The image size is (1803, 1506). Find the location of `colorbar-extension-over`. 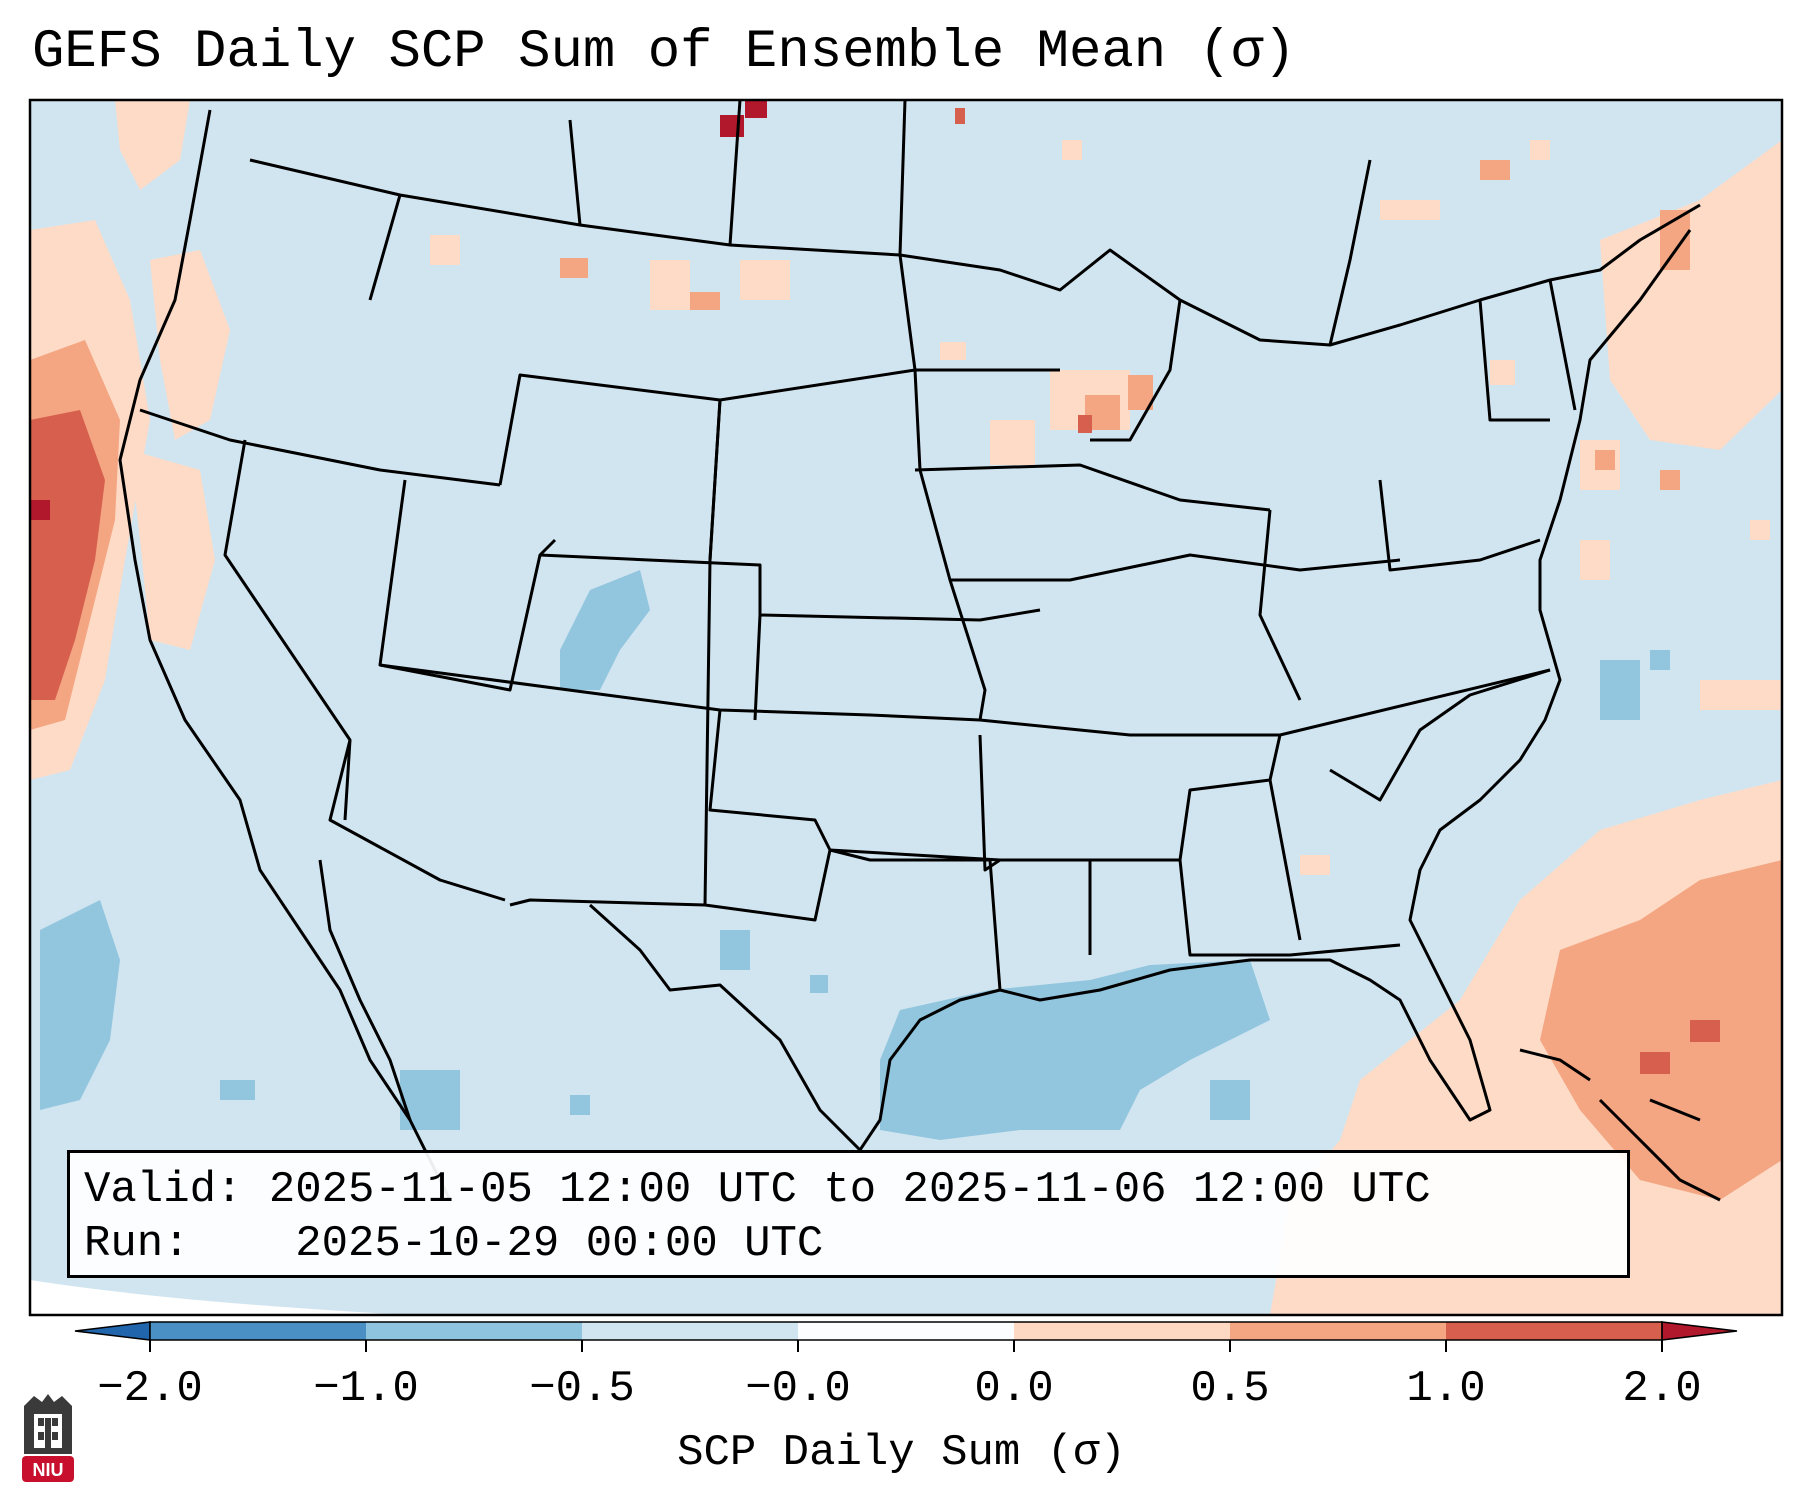

colorbar-extension-over is located at coordinates (1699, 1331).